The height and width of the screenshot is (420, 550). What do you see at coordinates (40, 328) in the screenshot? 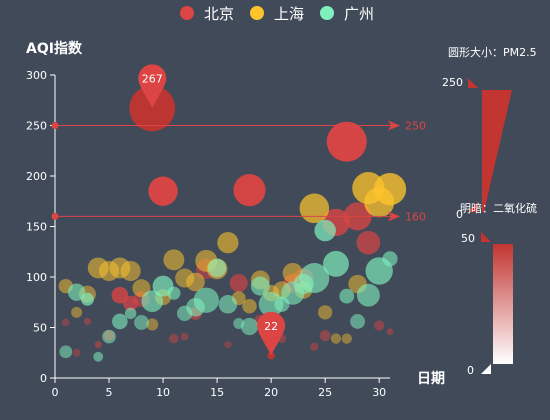
I see `y-tick-label: 50` at bounding box center [40, 328].